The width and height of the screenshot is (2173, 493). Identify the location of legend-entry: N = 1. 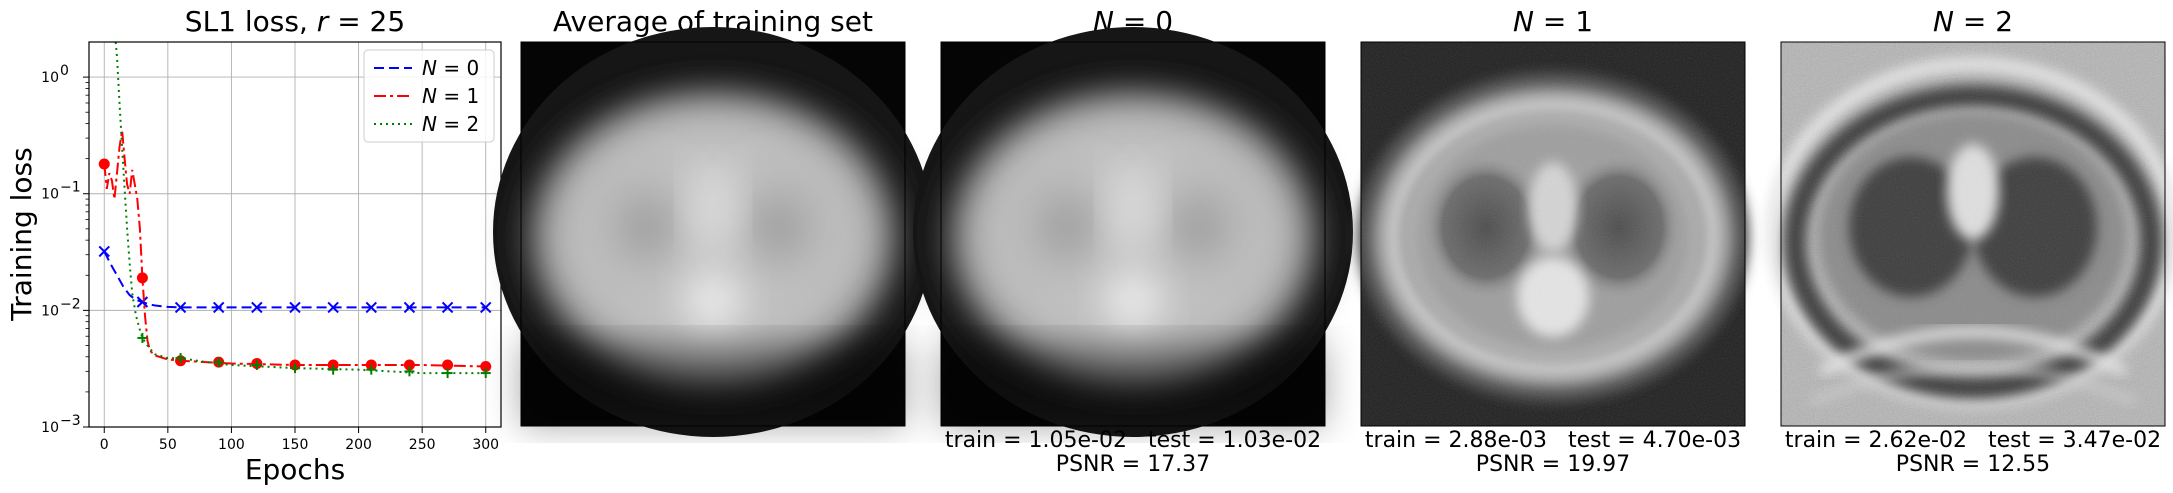
(450, 96).